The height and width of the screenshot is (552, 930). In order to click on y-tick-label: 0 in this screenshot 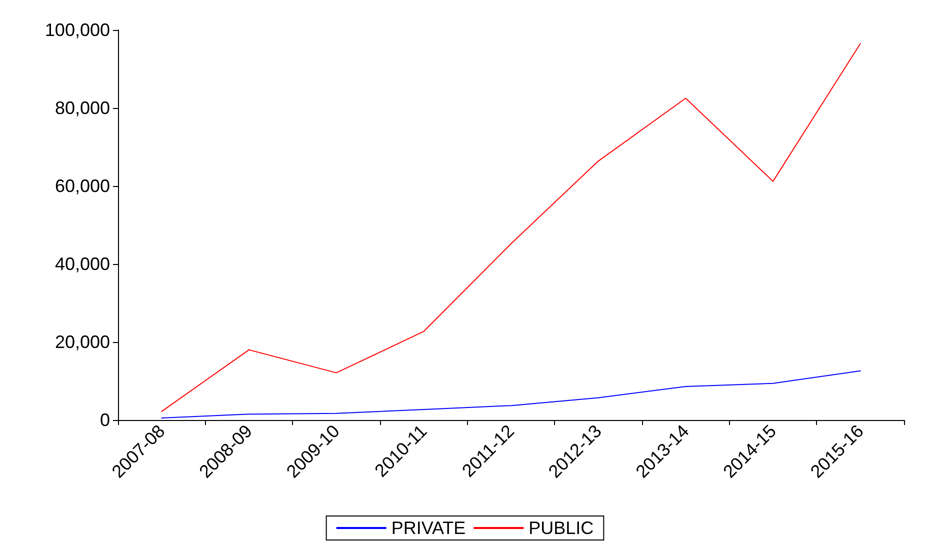, I will do `click(105, 420)`.